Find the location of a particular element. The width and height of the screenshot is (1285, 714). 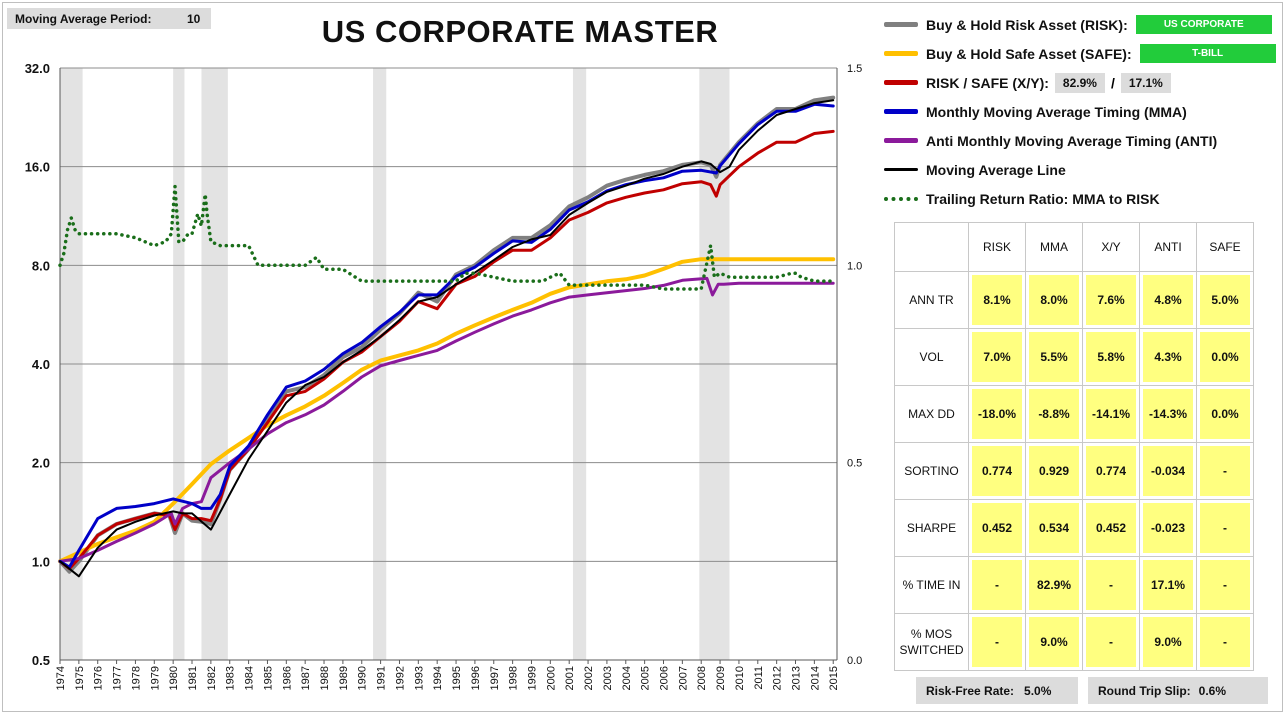

x-tick-label: 2006 is located at coordinates (664, 678).